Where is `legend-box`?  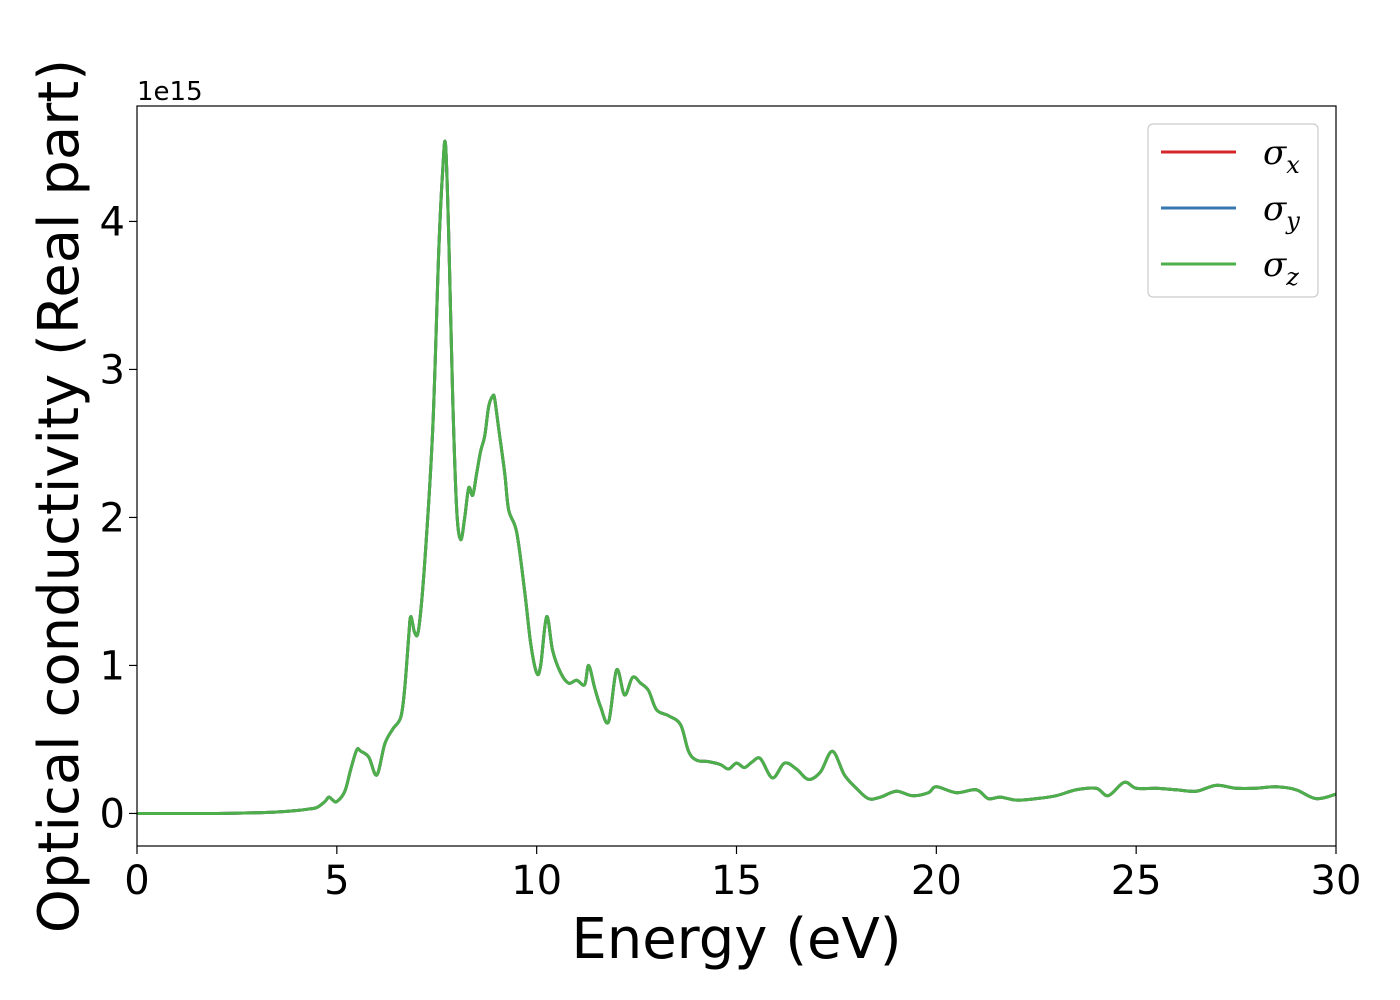
legend-box is located at coordinates (1233, 210).